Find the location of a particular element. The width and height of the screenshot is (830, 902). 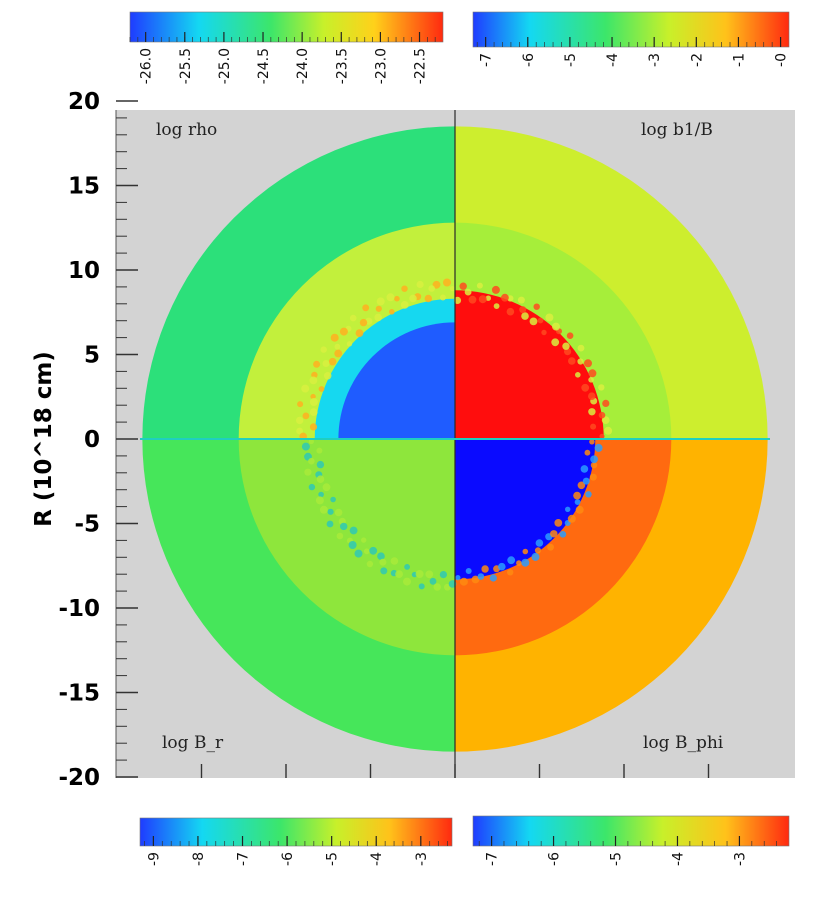

y-tick-label: 5 is located at coordinates (92, 356).